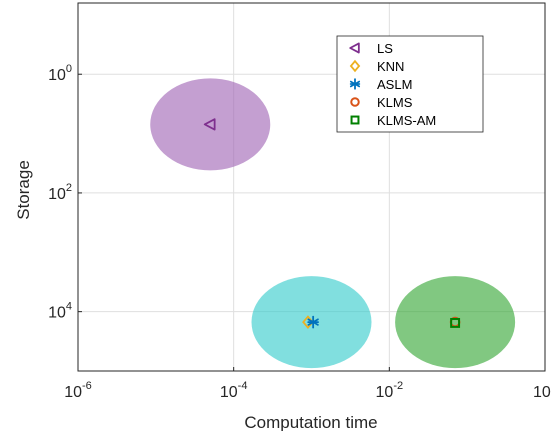 Image resolution: width=551 pixels, height=431 pixels. What do you see at coordinates (394, 84) in the screenshot?
I see `legend-label: ASLM` at bounding box center [394, 84].